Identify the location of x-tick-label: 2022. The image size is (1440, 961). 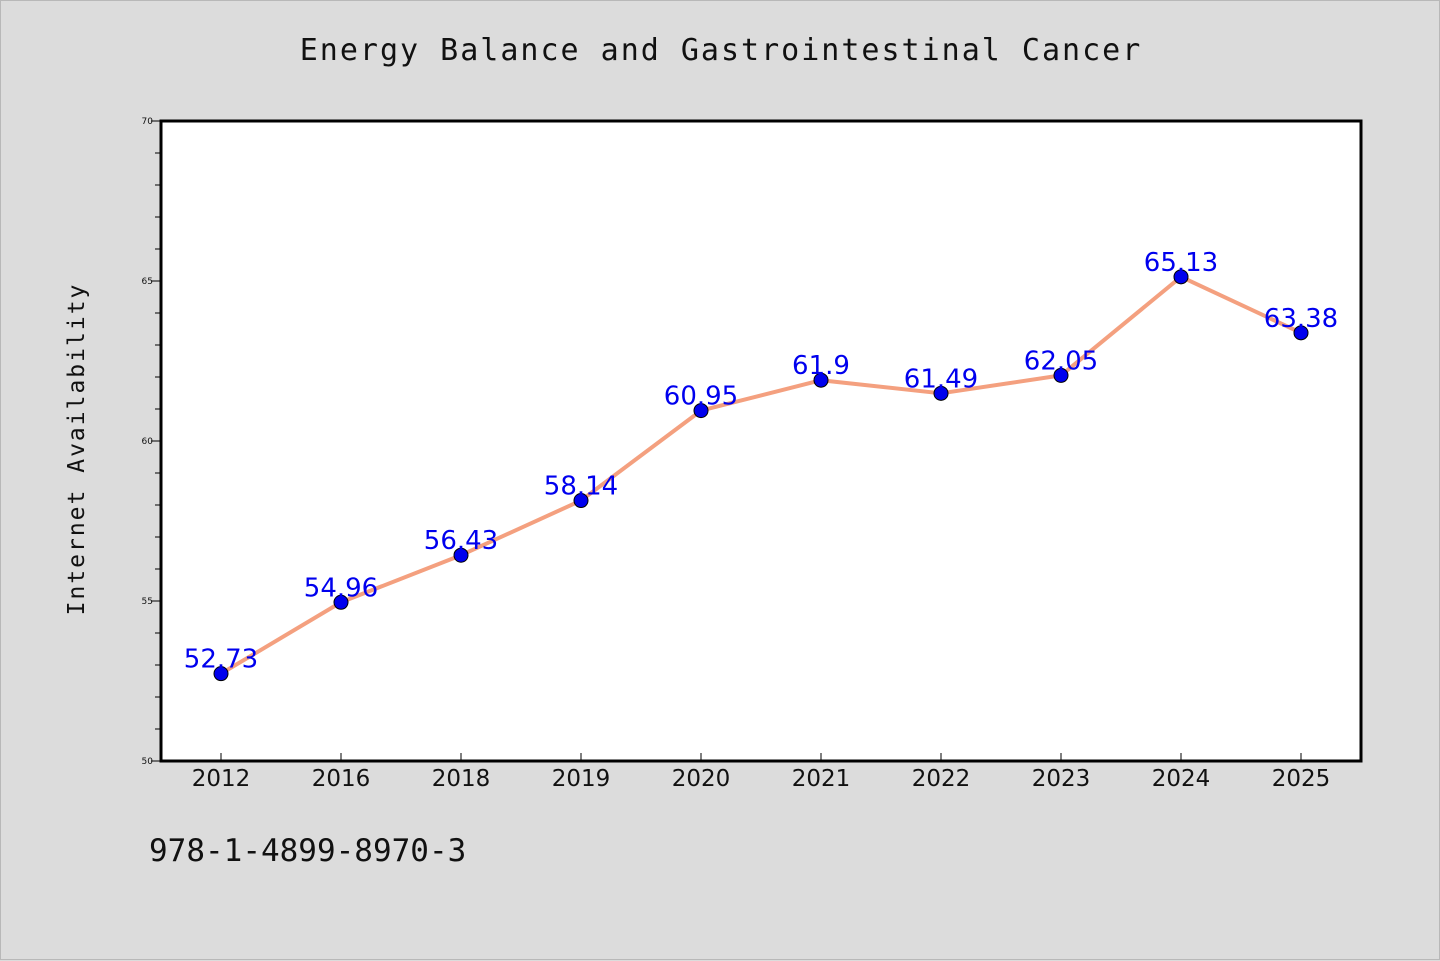
(941, 779).